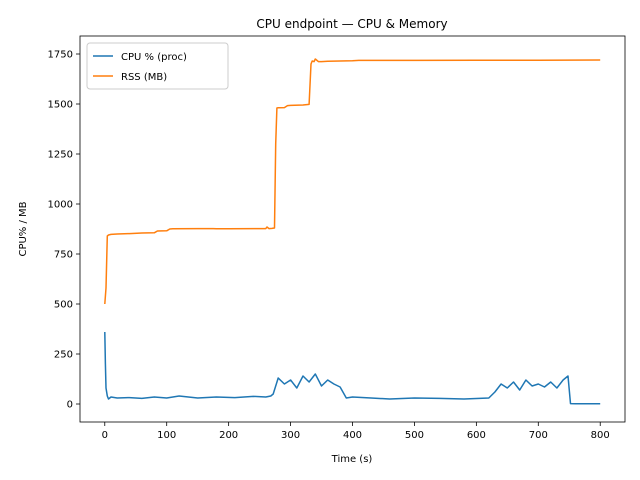 The image size is (640, 480). Describe the element at coordinates (60, 205) in the screenshot. I see `y-tick-label: 1000` at that location.